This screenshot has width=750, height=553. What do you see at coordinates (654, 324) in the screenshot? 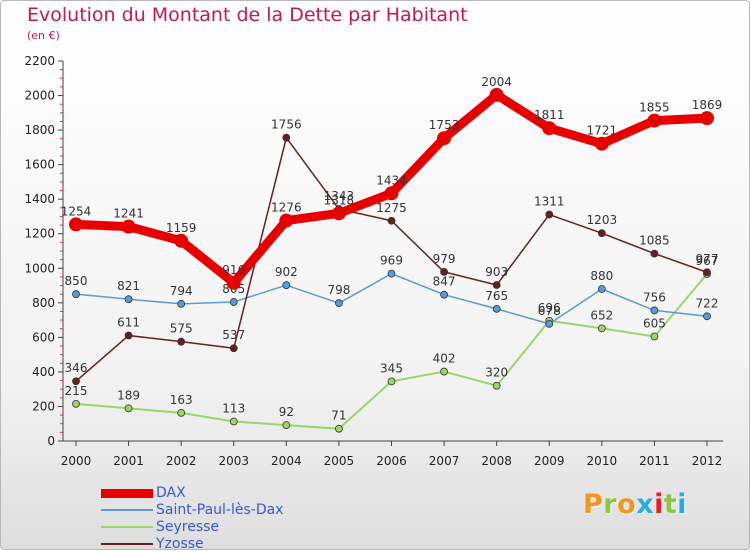
I see `data-label: 605` at bounding box center [654, 324].